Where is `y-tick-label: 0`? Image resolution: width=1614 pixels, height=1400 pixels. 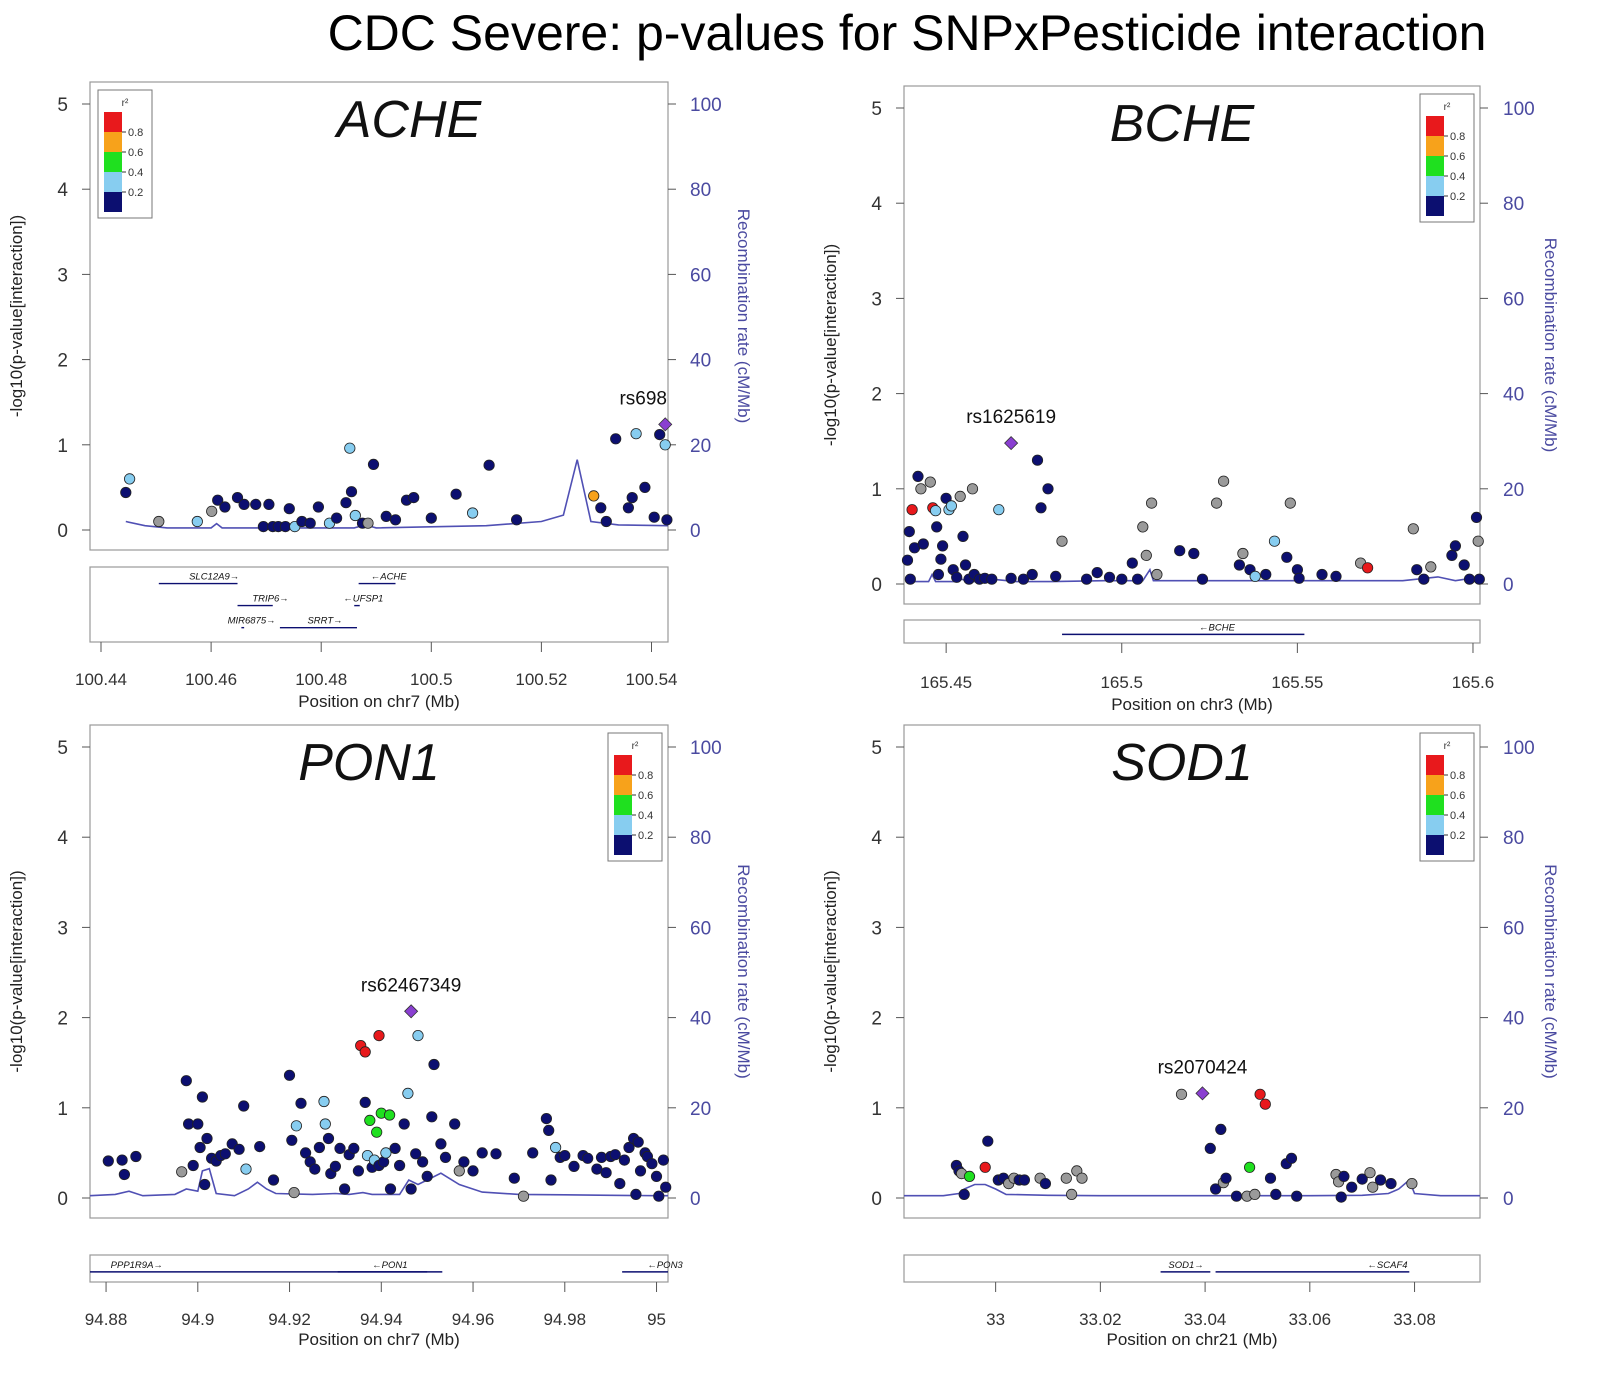
y-tick-label: 0 is located at coordinates (876, 1199).